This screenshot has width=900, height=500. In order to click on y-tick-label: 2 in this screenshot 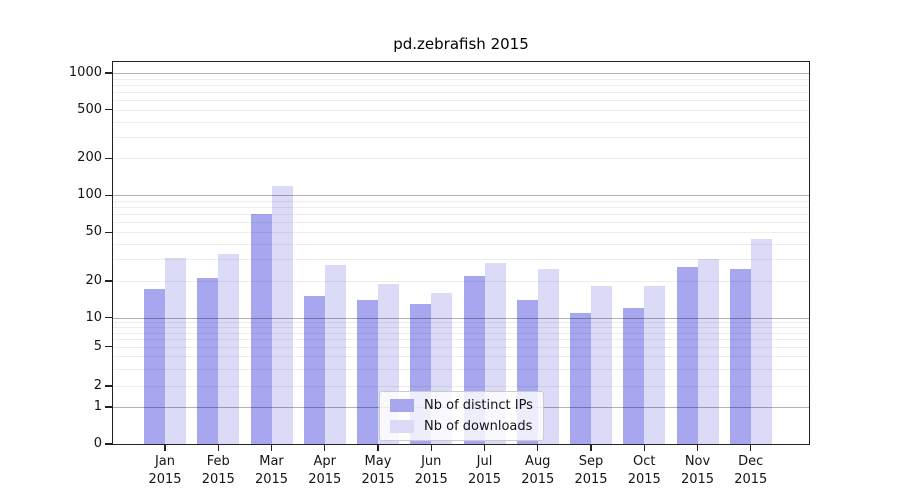, I will do `click(97, 385)`.